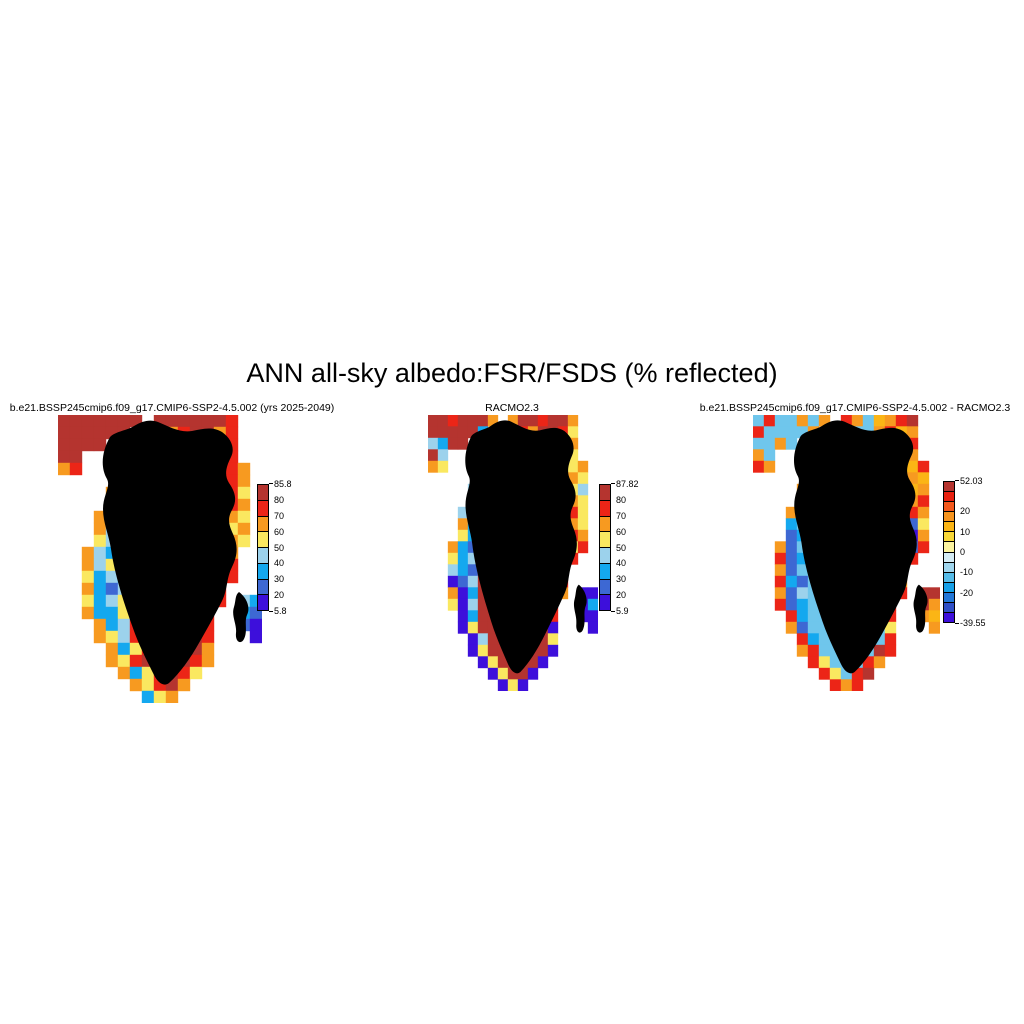 Image resolution: width=1024 pixels, height=1024 pixels. I want to click on colorbar-tick-label: 10, so click(965, 531).